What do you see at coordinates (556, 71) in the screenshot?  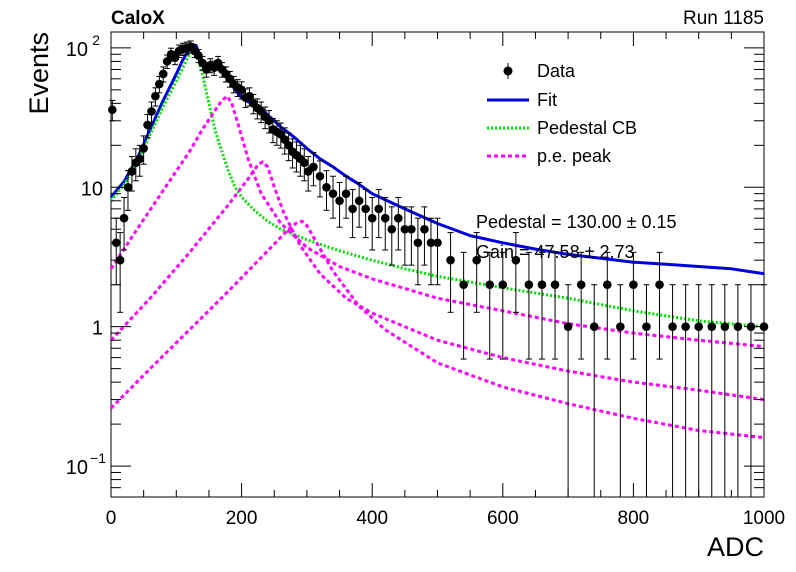 I see `legend-label-data: Data` at bounding box center [556, 71].